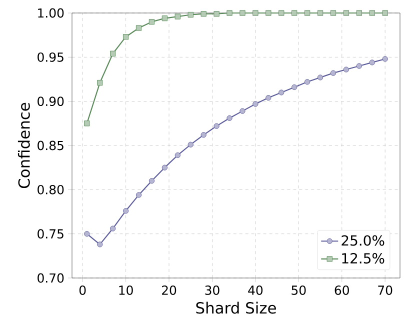  Describe the element at coordinates (51, 234) in the screenshot. I see `y-tick-label: 0.75` at that location.